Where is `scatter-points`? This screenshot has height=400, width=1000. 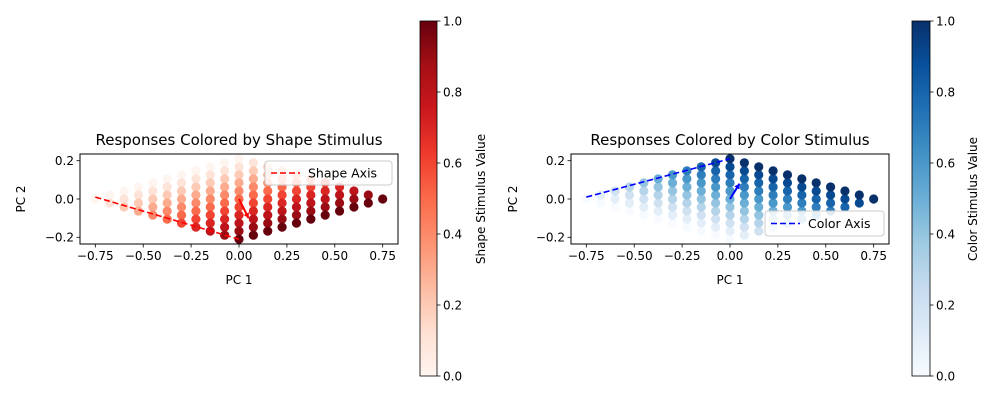 scatter-points is located at coordinates (239, 199).